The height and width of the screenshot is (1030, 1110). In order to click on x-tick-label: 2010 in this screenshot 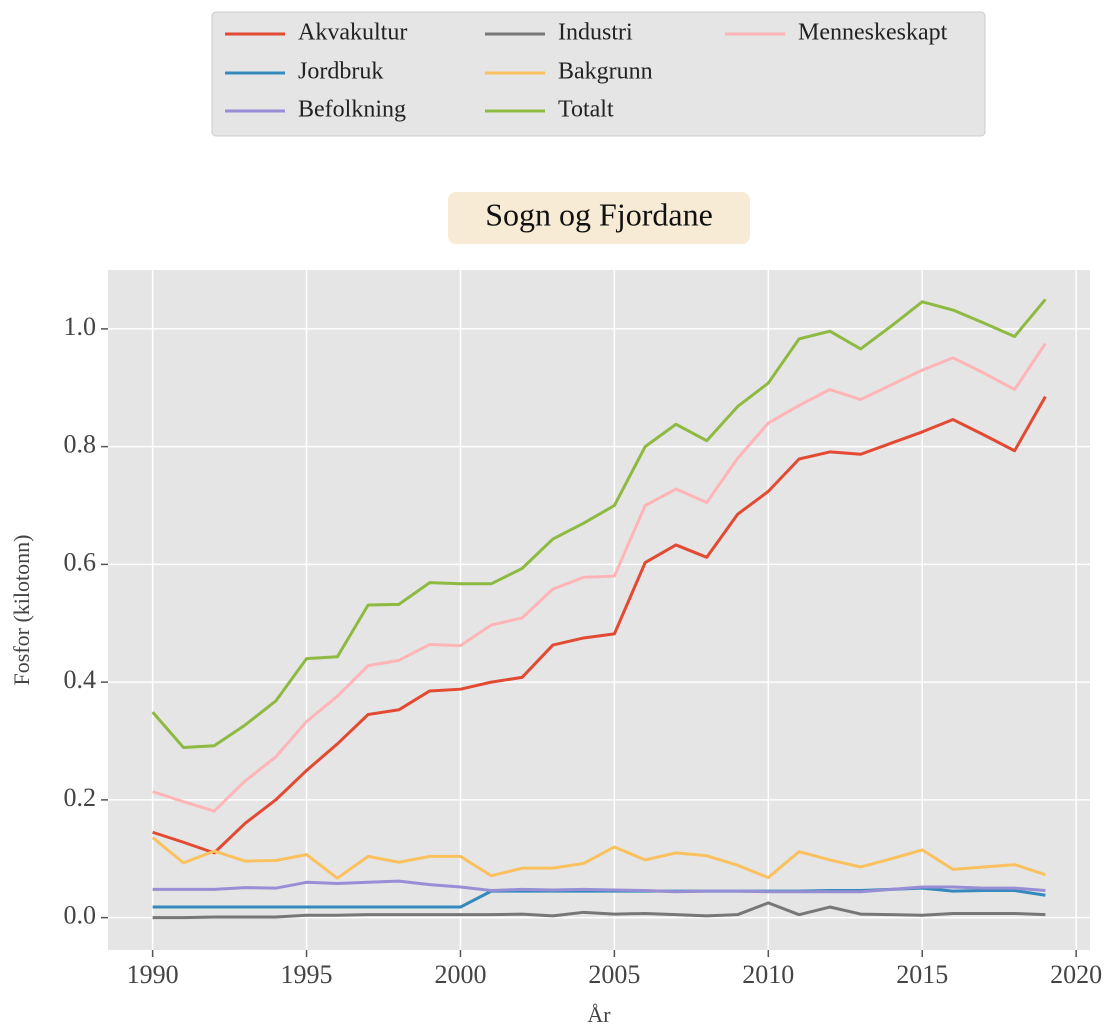, I will do `click(768, 974)`.